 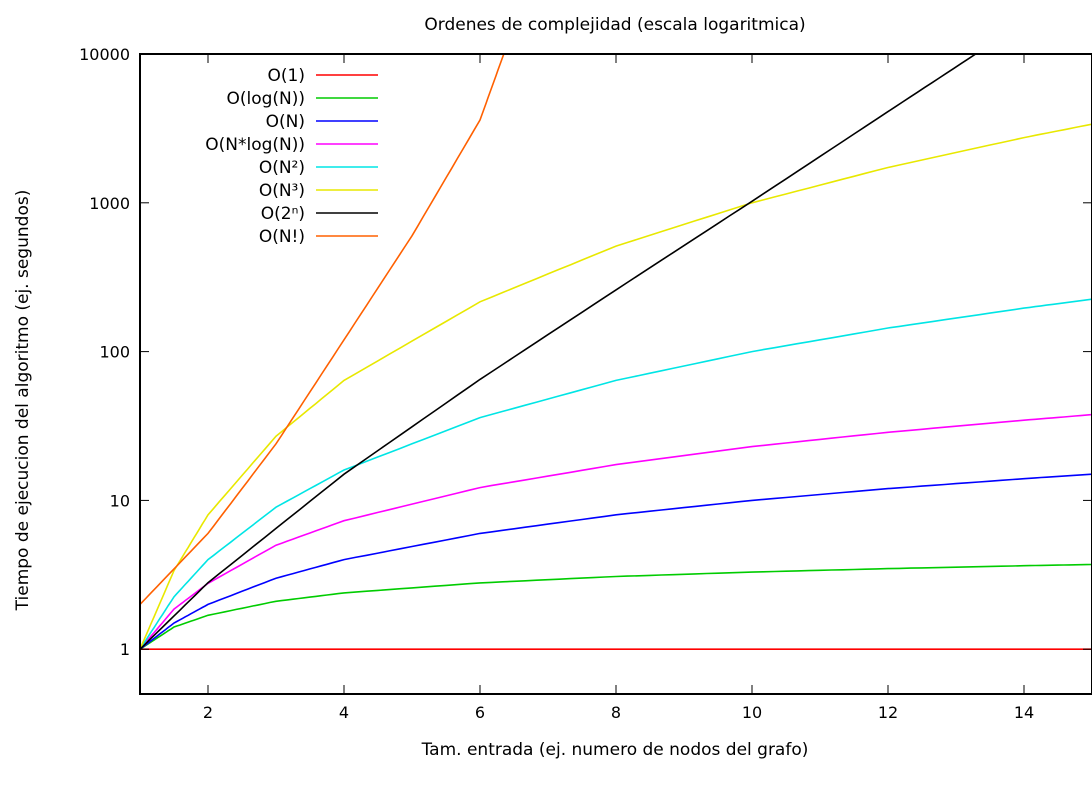 I want to click on legend-label-7: O(N!), so click(x=282, y=237).